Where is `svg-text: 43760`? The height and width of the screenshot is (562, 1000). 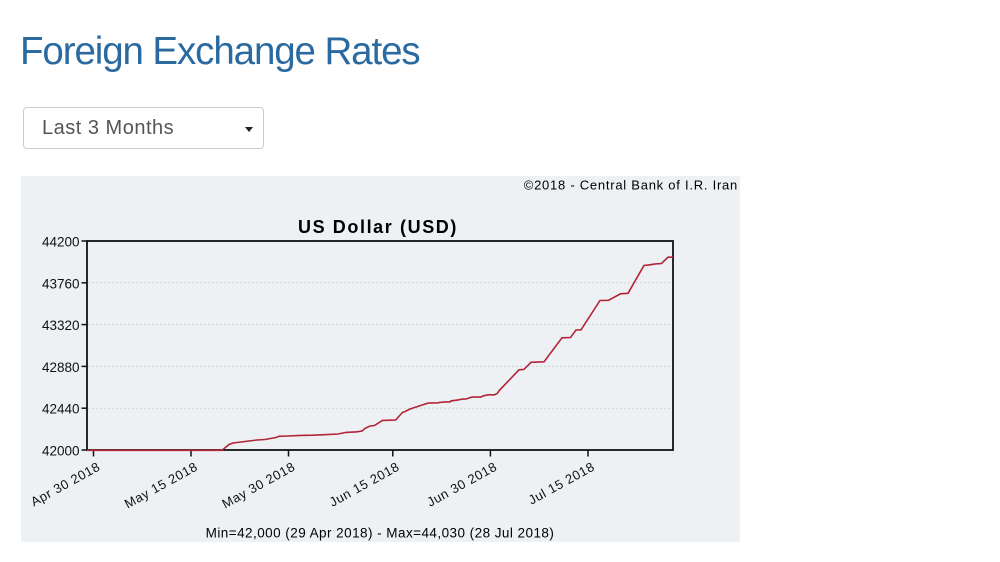 svg-text: 43760 is located at coordinates (61, 283).